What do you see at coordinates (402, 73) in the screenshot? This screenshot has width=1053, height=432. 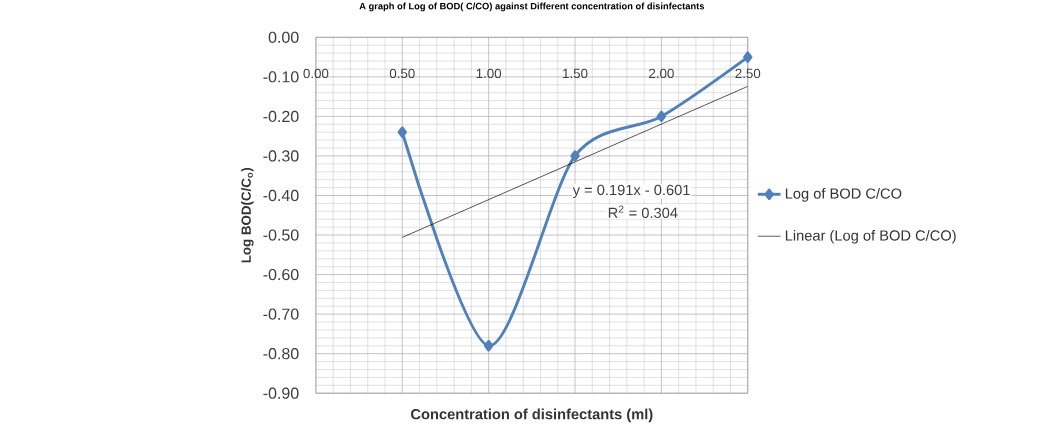 I see `x-tick-label: 0.50` at bounding box center [402, 73].